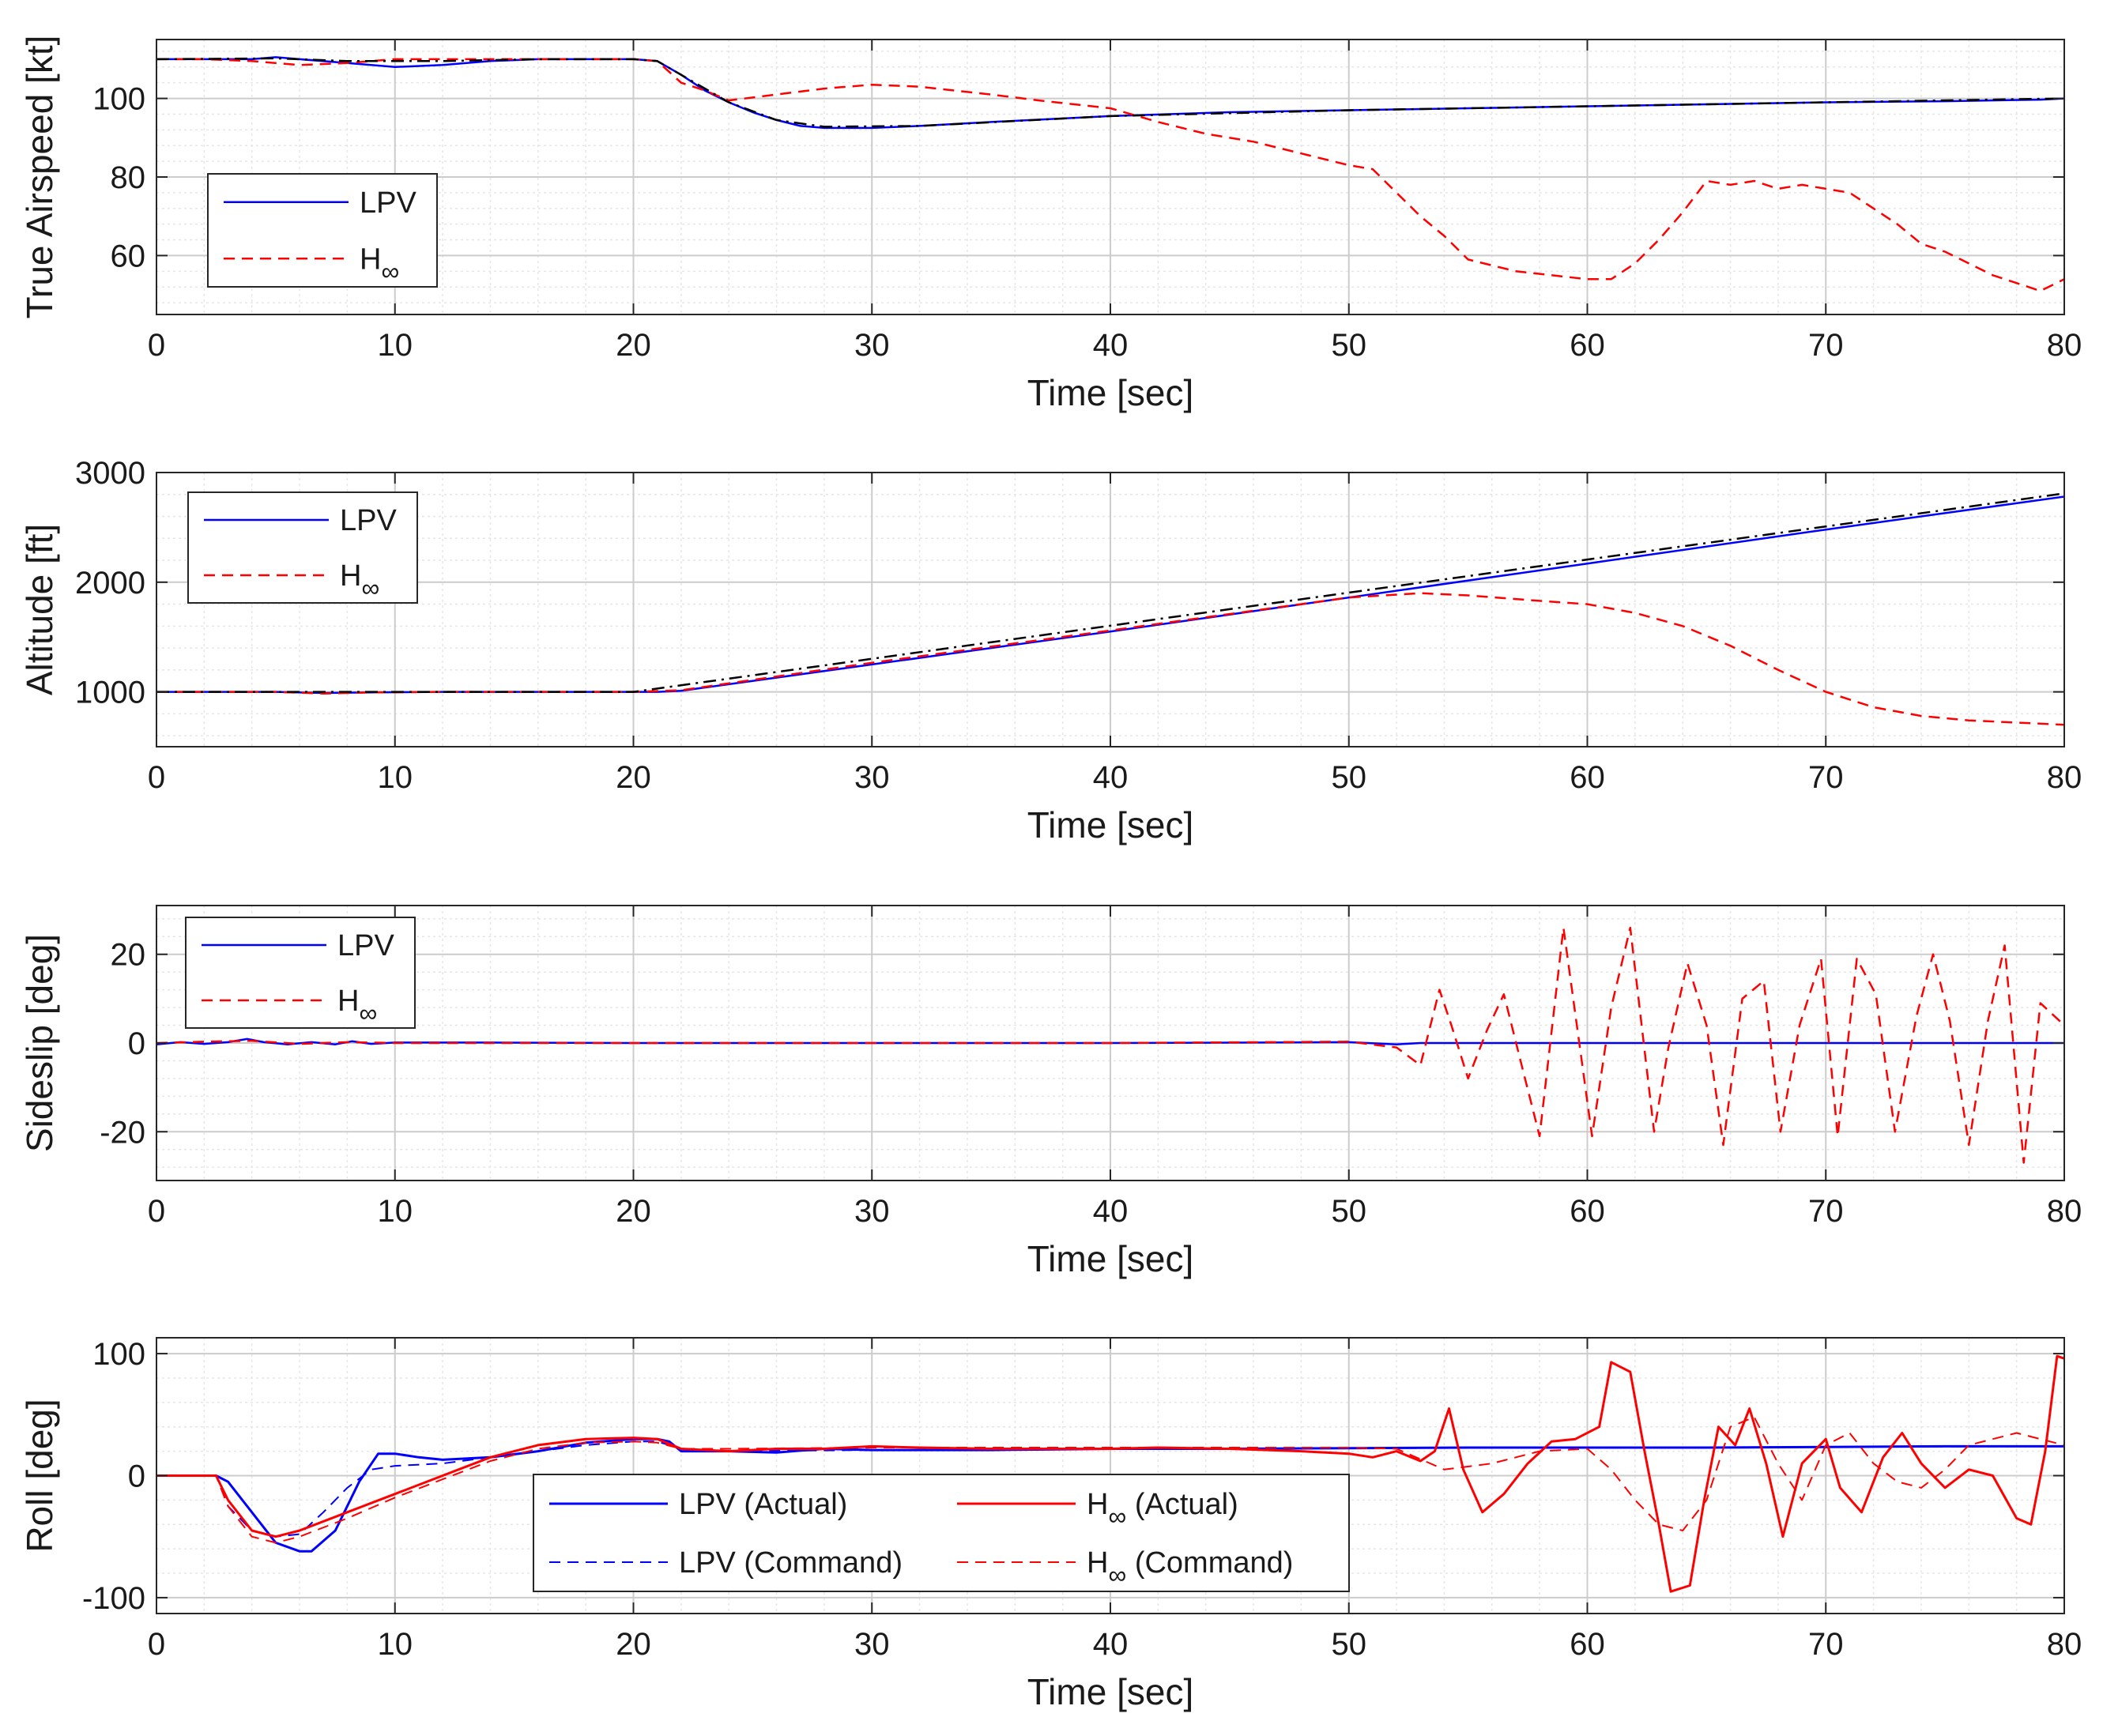 This screenshot has height=1736, width=2103. I want to click on legend-label: LPV (Command), so click(791, 1563).